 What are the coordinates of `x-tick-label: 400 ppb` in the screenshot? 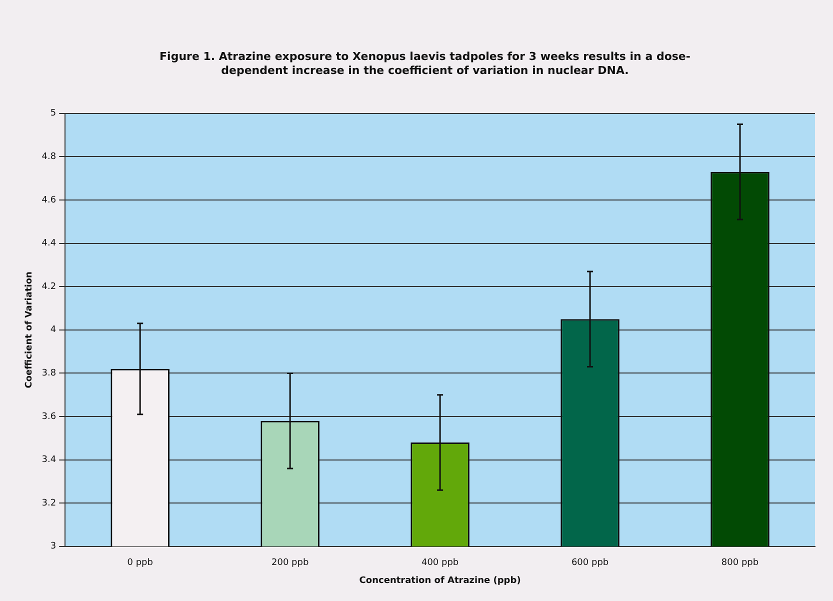 It's located at (440, 563).